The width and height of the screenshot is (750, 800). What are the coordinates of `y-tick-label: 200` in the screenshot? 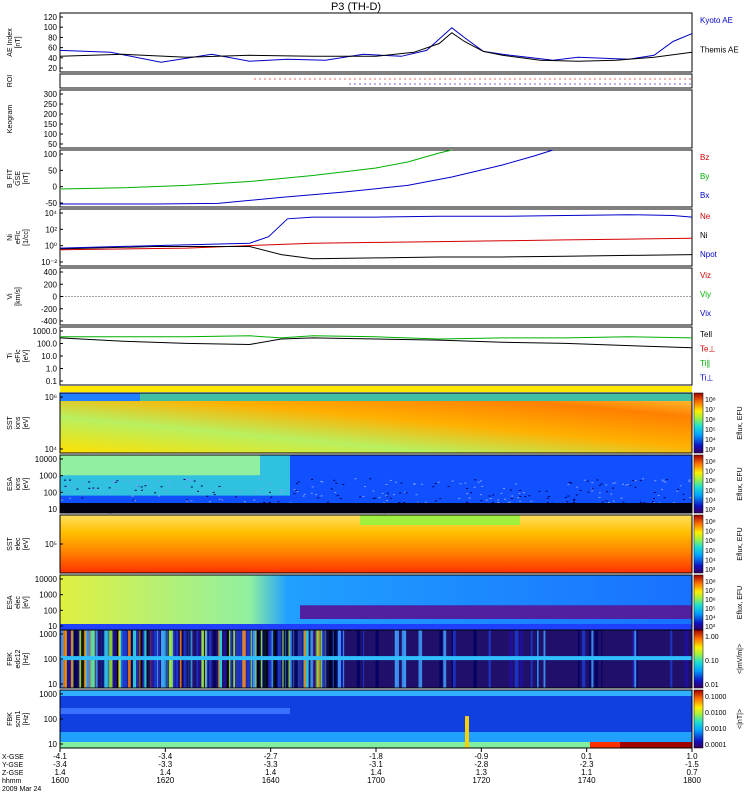 It's located at (51, 114).